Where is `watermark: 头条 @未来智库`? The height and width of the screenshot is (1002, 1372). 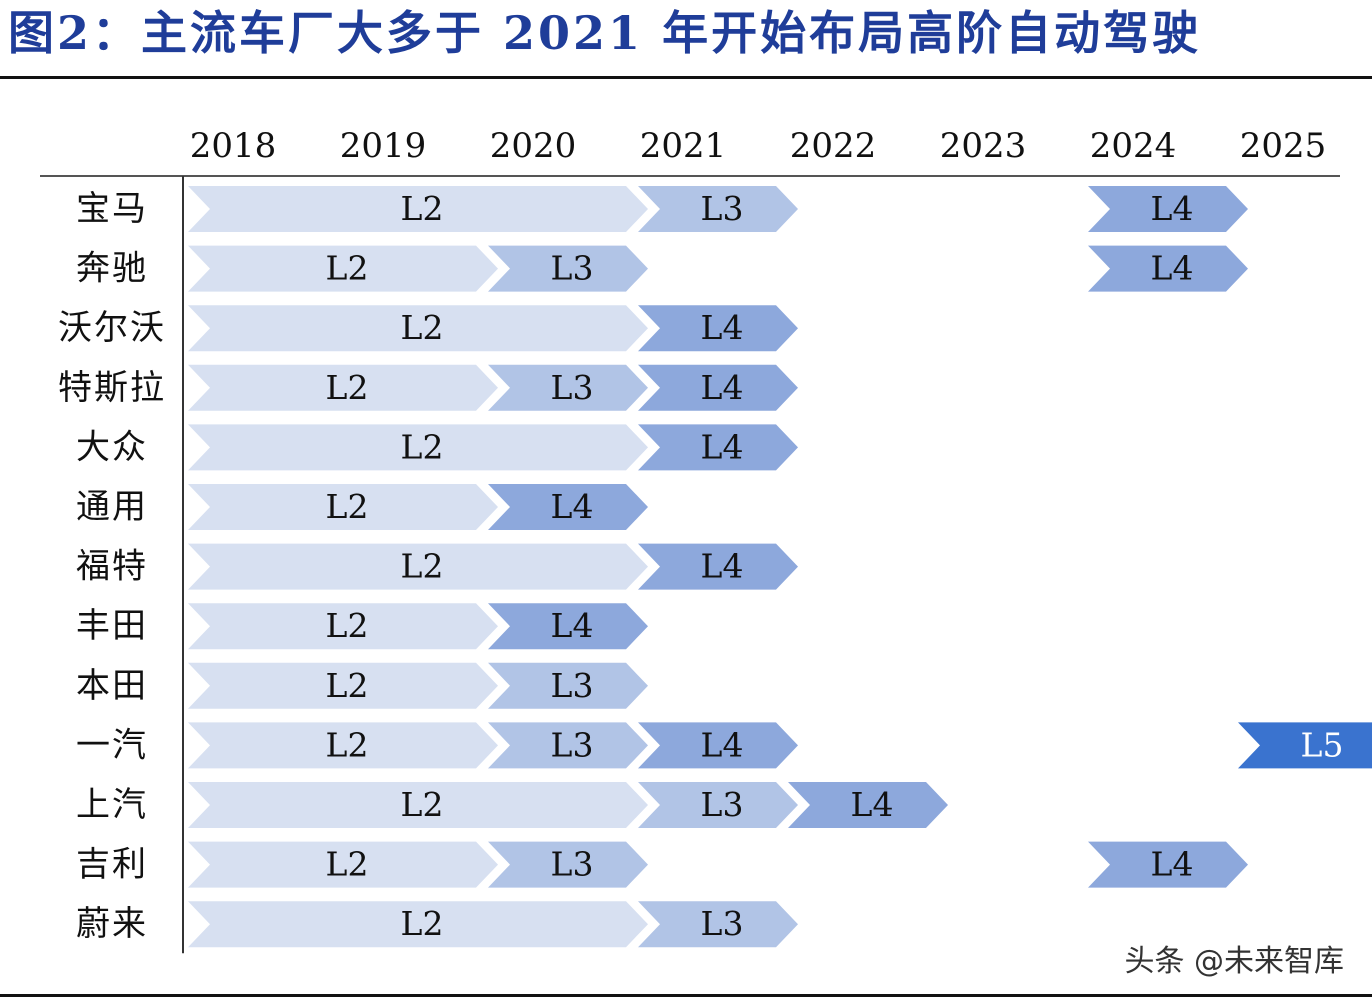 watermark: 头条 @未来智库 is located at coordinates (1234, 961).